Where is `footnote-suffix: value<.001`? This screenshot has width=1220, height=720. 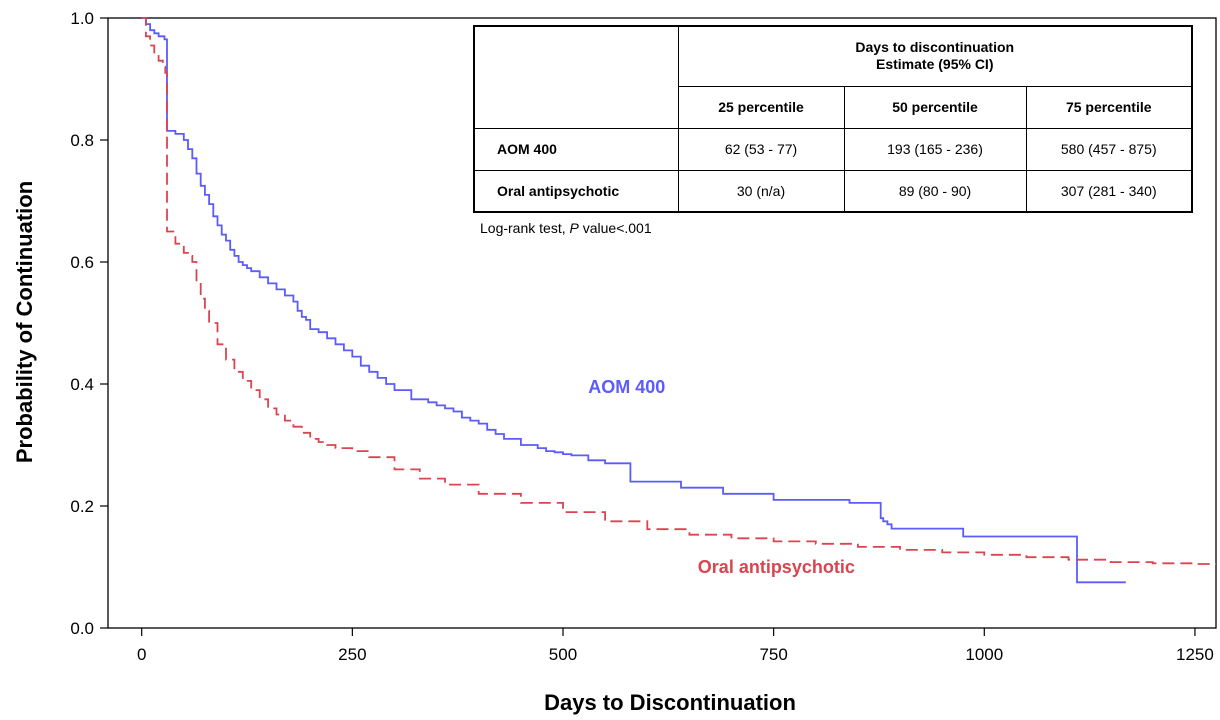
footnote-suffix: value<.001 is located at coordinates (615, 228).